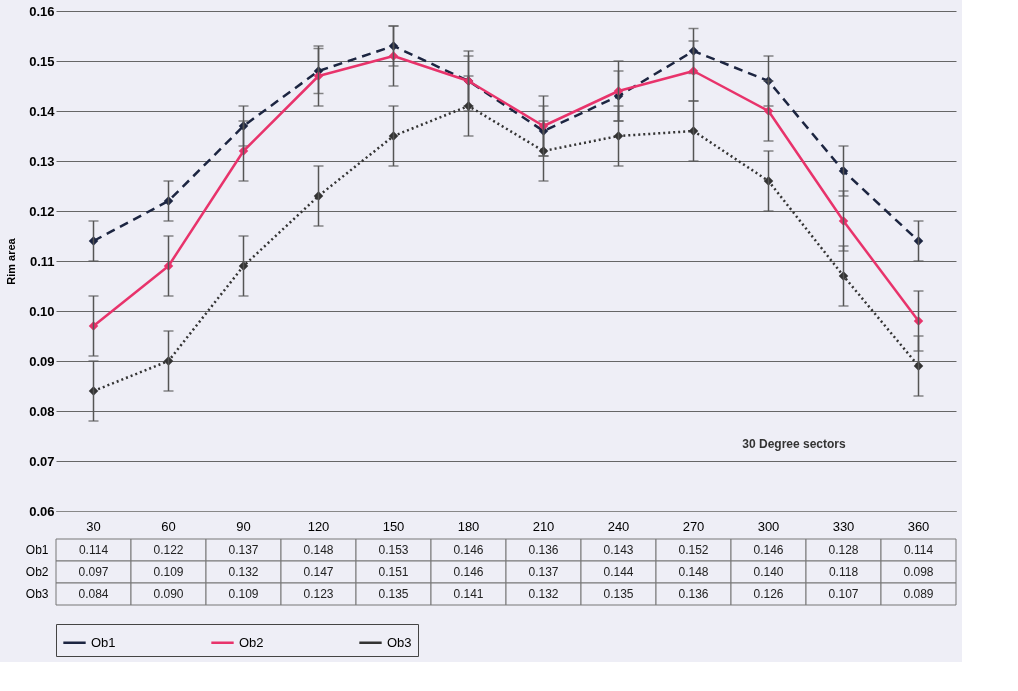 The width and height of the screenshot is (1018, 691). What do you see at coordinates (37, 572) in the screenshot?
I see `text: Ob2` at bounding box center [37, 572].